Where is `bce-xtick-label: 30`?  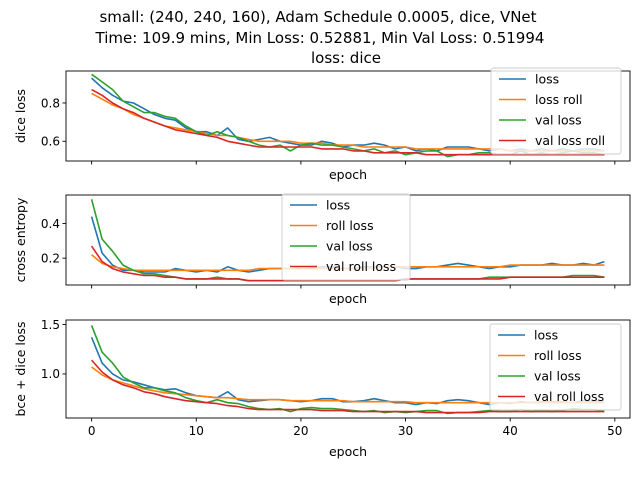
bce-xtick-label: 30 is located at coordinates (405, 431).